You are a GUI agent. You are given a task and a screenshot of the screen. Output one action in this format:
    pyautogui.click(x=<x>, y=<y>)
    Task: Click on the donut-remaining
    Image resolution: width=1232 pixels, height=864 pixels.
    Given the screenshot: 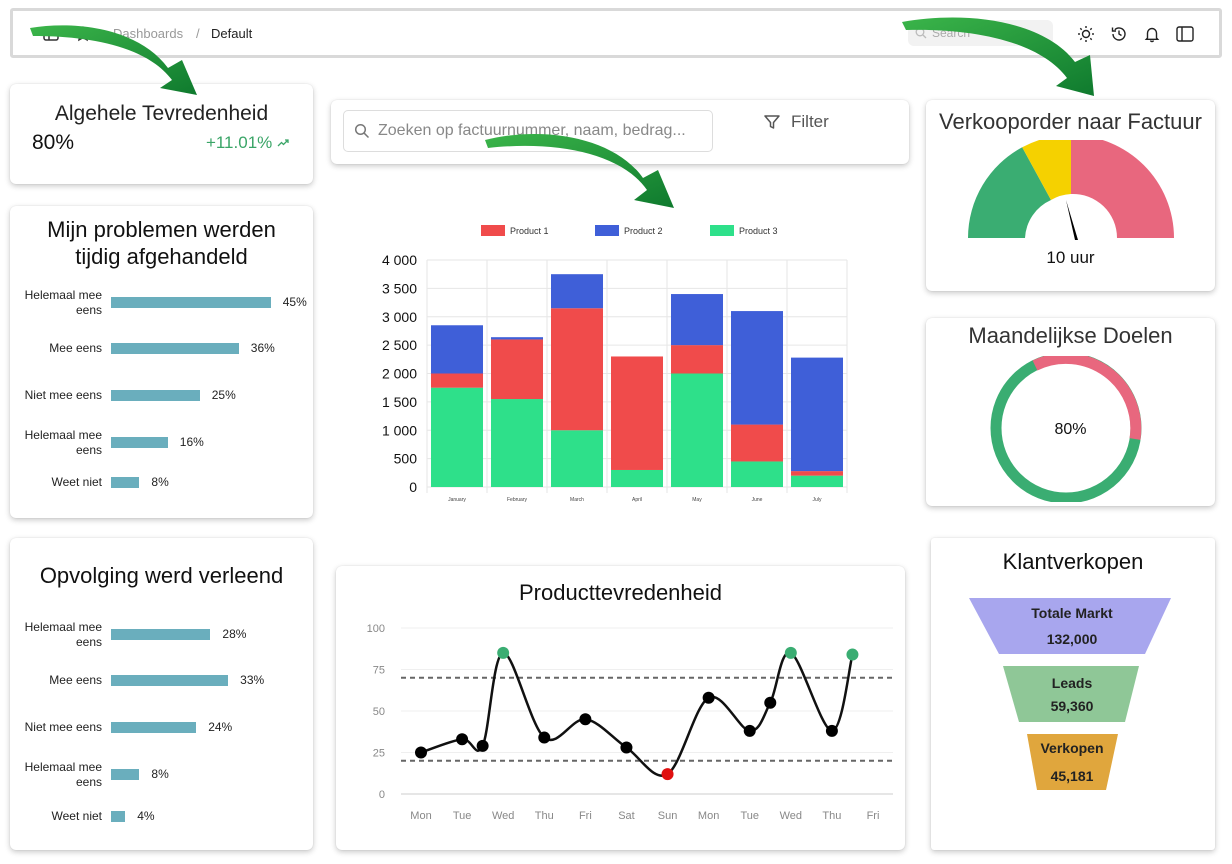 What is the action you would take?
    pyautogui.click(x=1087, y=398)
    